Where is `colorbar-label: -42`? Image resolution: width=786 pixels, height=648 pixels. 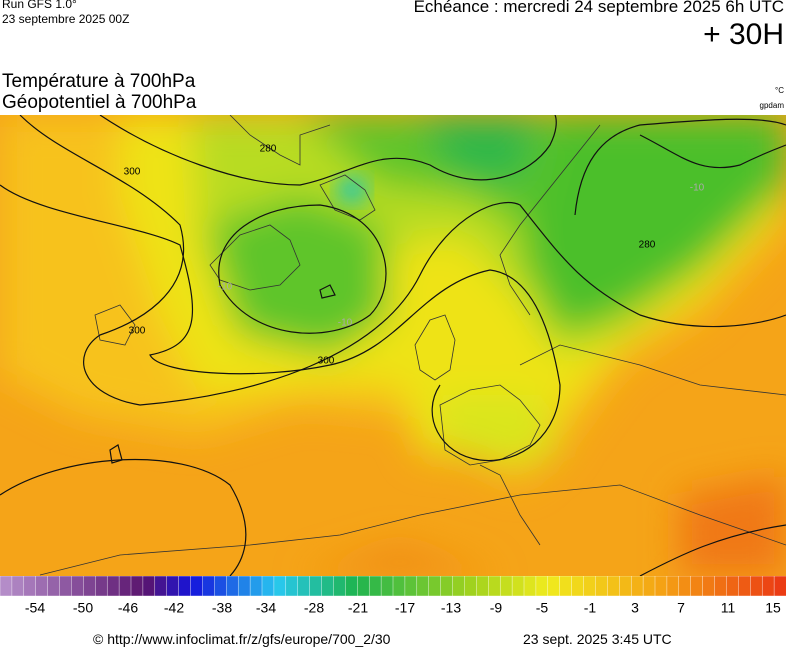
colorbar-label: -42 is located at coordinates (174, 608).